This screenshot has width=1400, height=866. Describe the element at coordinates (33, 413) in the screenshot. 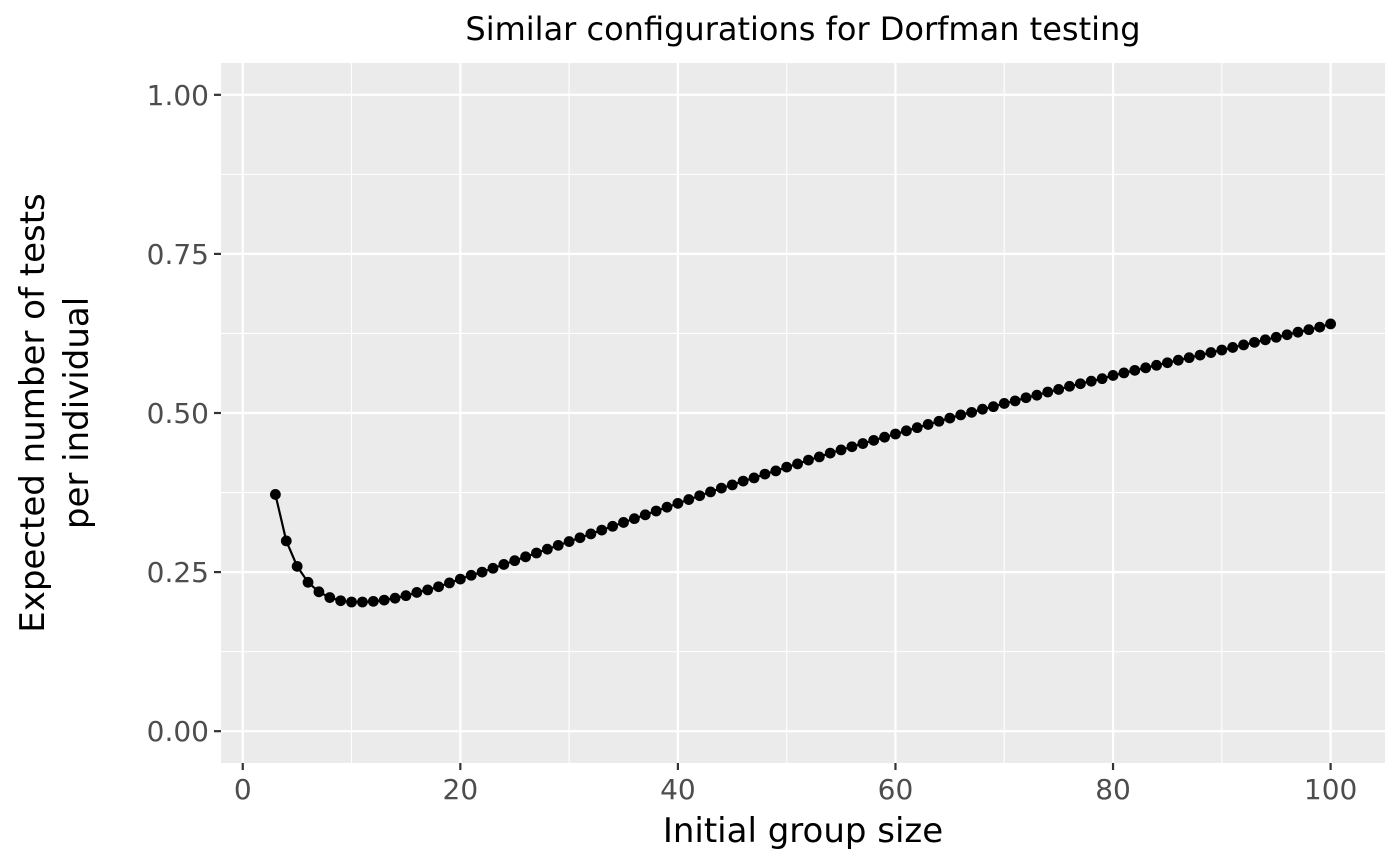

I see `y-axis-title-line1: Expected number of tests` at that location.